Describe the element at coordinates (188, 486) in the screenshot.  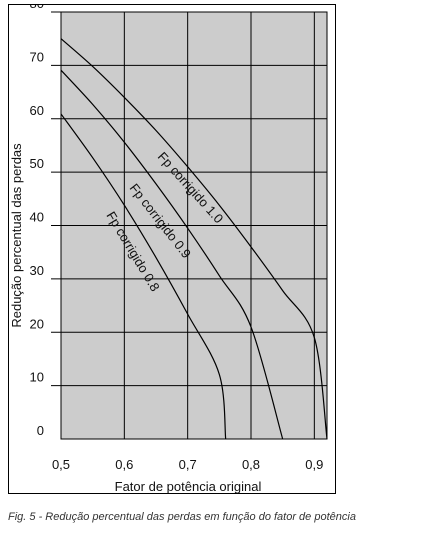
I see `x-axis-label: Fator de potência original` at that location.